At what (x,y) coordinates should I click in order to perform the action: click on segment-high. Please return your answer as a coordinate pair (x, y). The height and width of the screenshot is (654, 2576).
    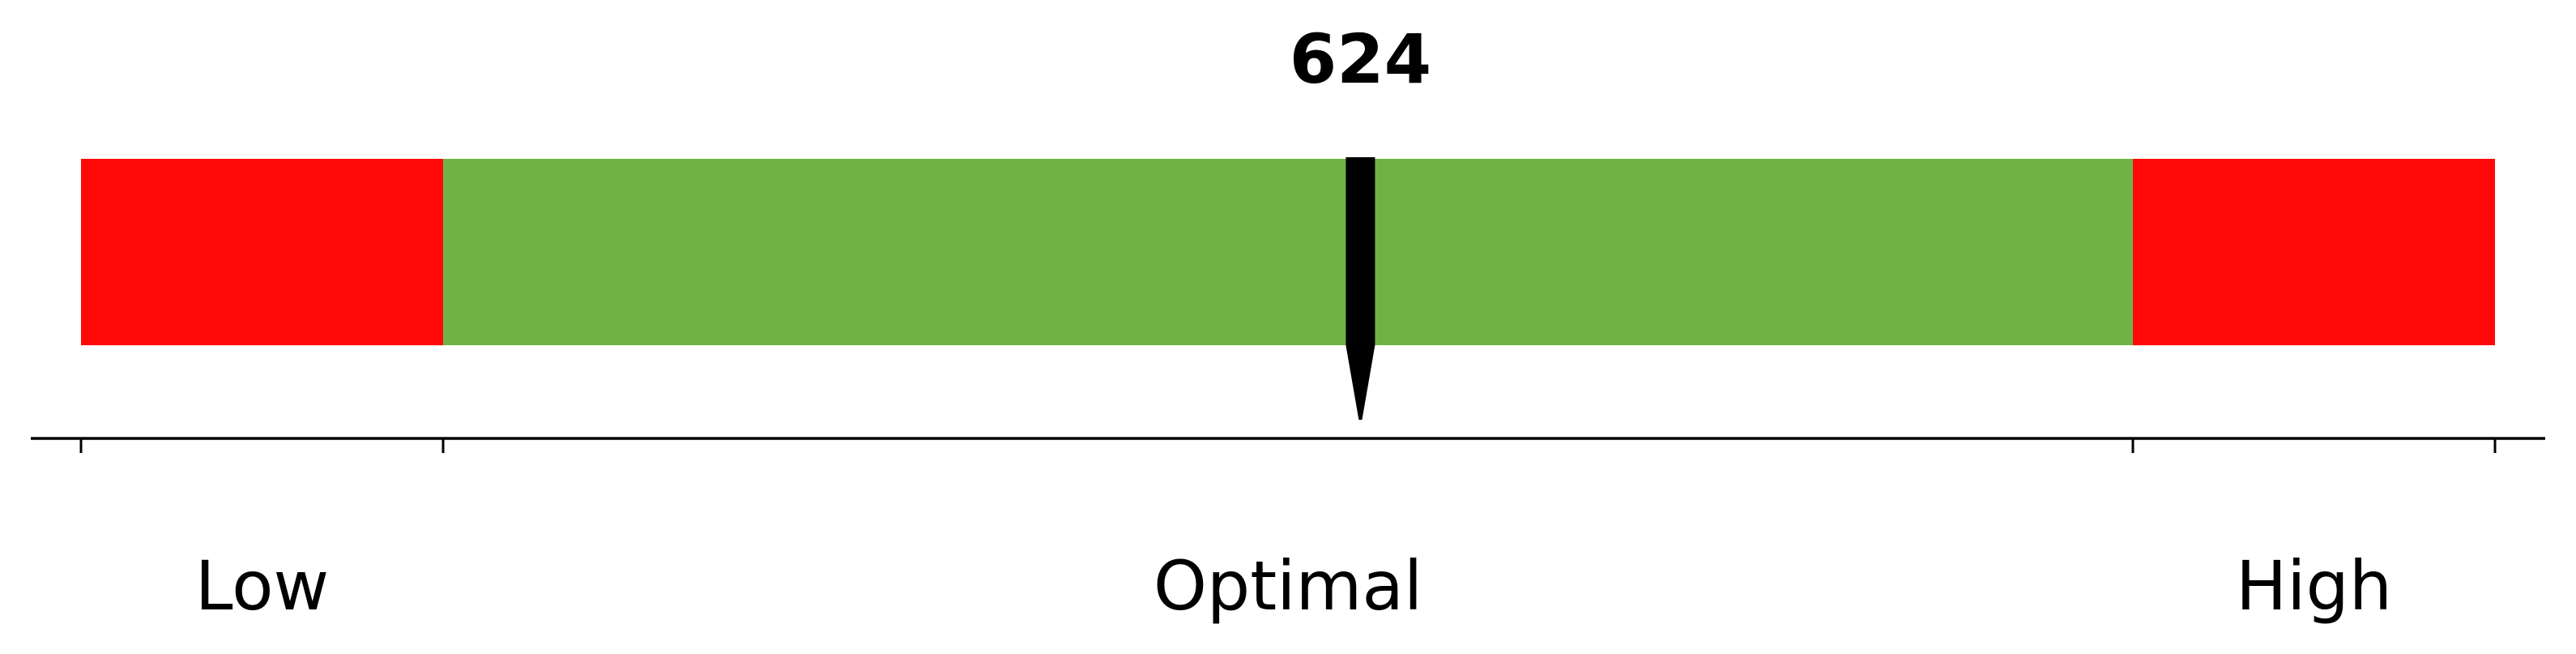
    Looking at the image, I should click on (2314, 252).